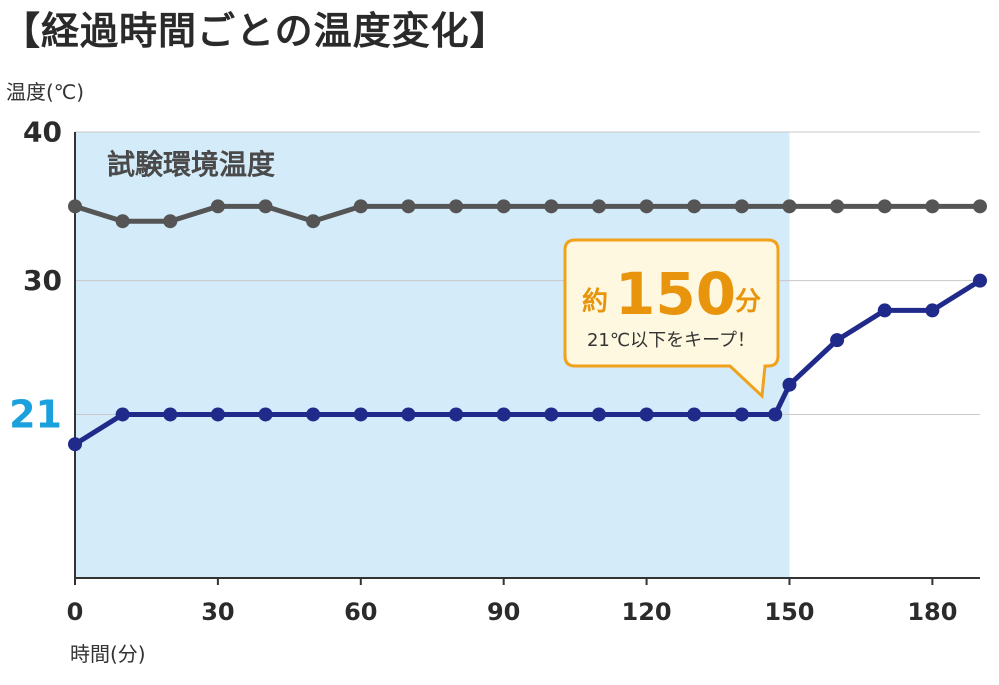 Image resolution: width=999 pixels, height=685 pixels. Describe the element at coordinates (191, 164) in the screenshot. I see `shaded-region-label: 試験環境温度` at that location.